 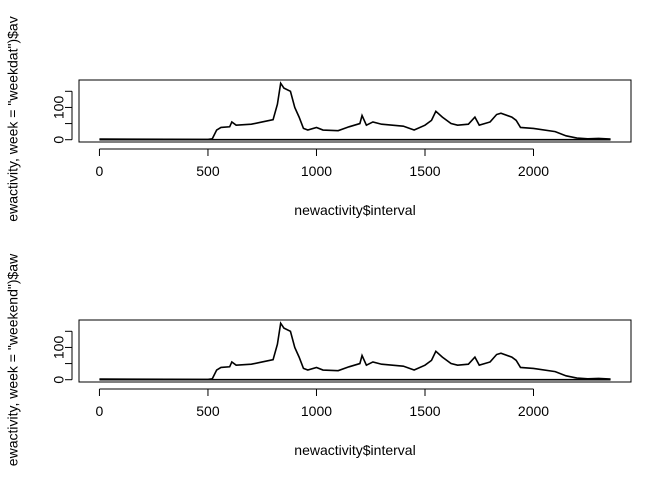 I want to click on y-axis-label: ewactivity, week = "weekend")$aw, so click(x=13, y=359).